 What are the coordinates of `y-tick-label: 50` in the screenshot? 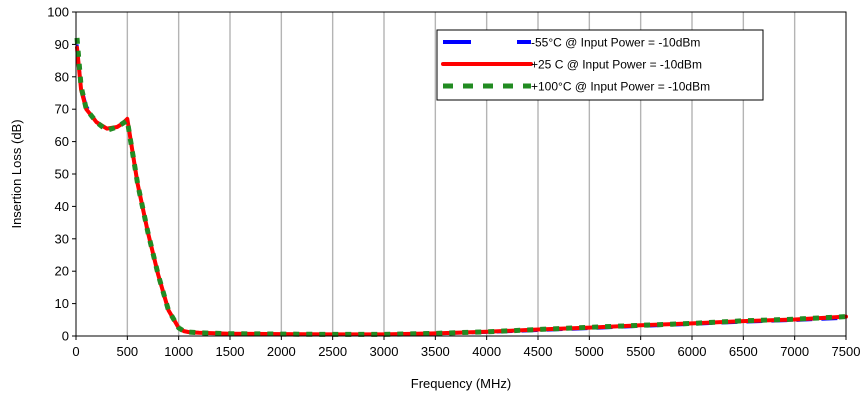 It's located at (62, 174).